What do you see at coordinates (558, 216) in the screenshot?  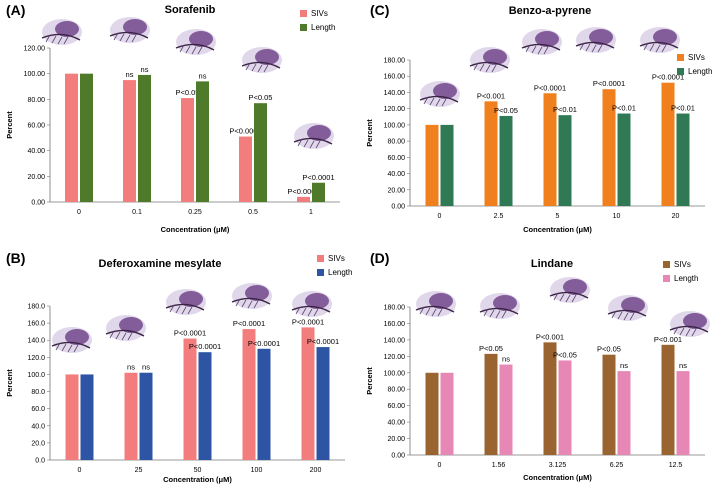 I see `x-tick-label: 5` at bounding box center [558, 216].